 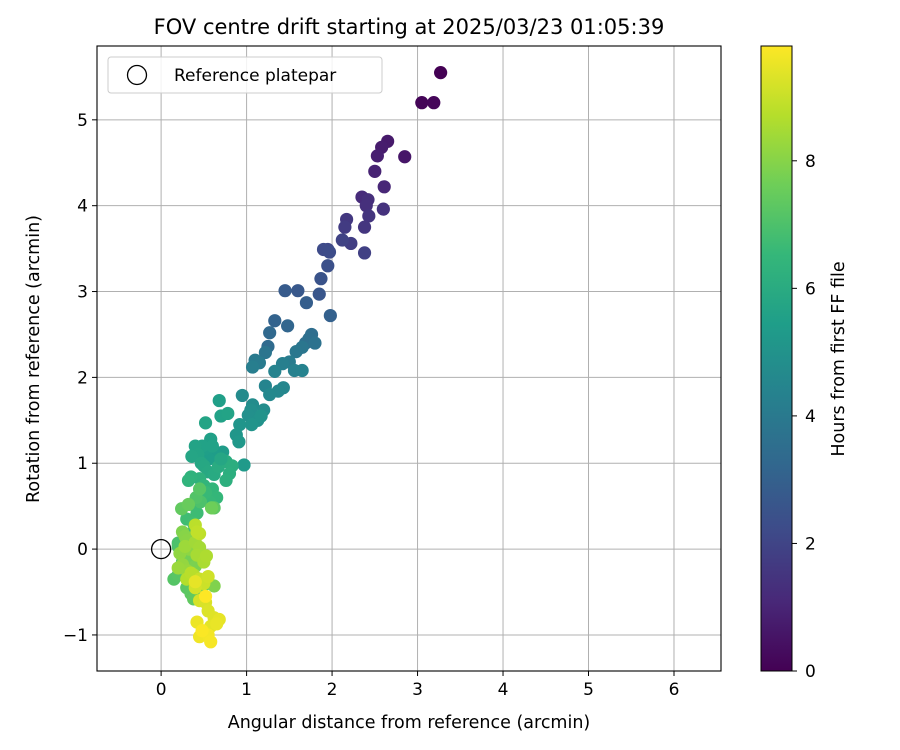 I want to click on y-tick-label: 0, so click(x=82, y=550).